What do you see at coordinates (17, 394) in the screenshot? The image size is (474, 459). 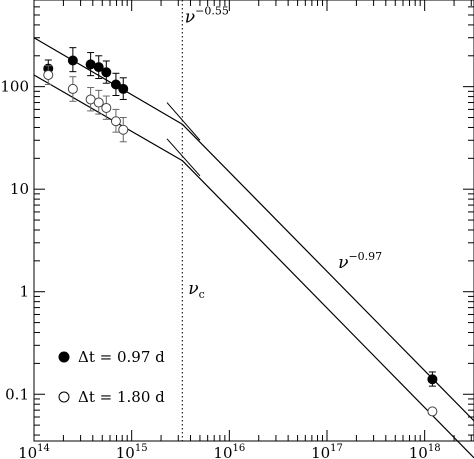 I see `y-tick-label: 0.1` at bounding box center [17, 394].